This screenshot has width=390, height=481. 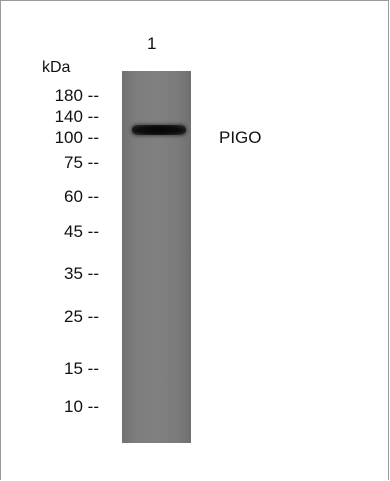 I want to click on marker-label-100: 100 --, so click(x=76, y=137).